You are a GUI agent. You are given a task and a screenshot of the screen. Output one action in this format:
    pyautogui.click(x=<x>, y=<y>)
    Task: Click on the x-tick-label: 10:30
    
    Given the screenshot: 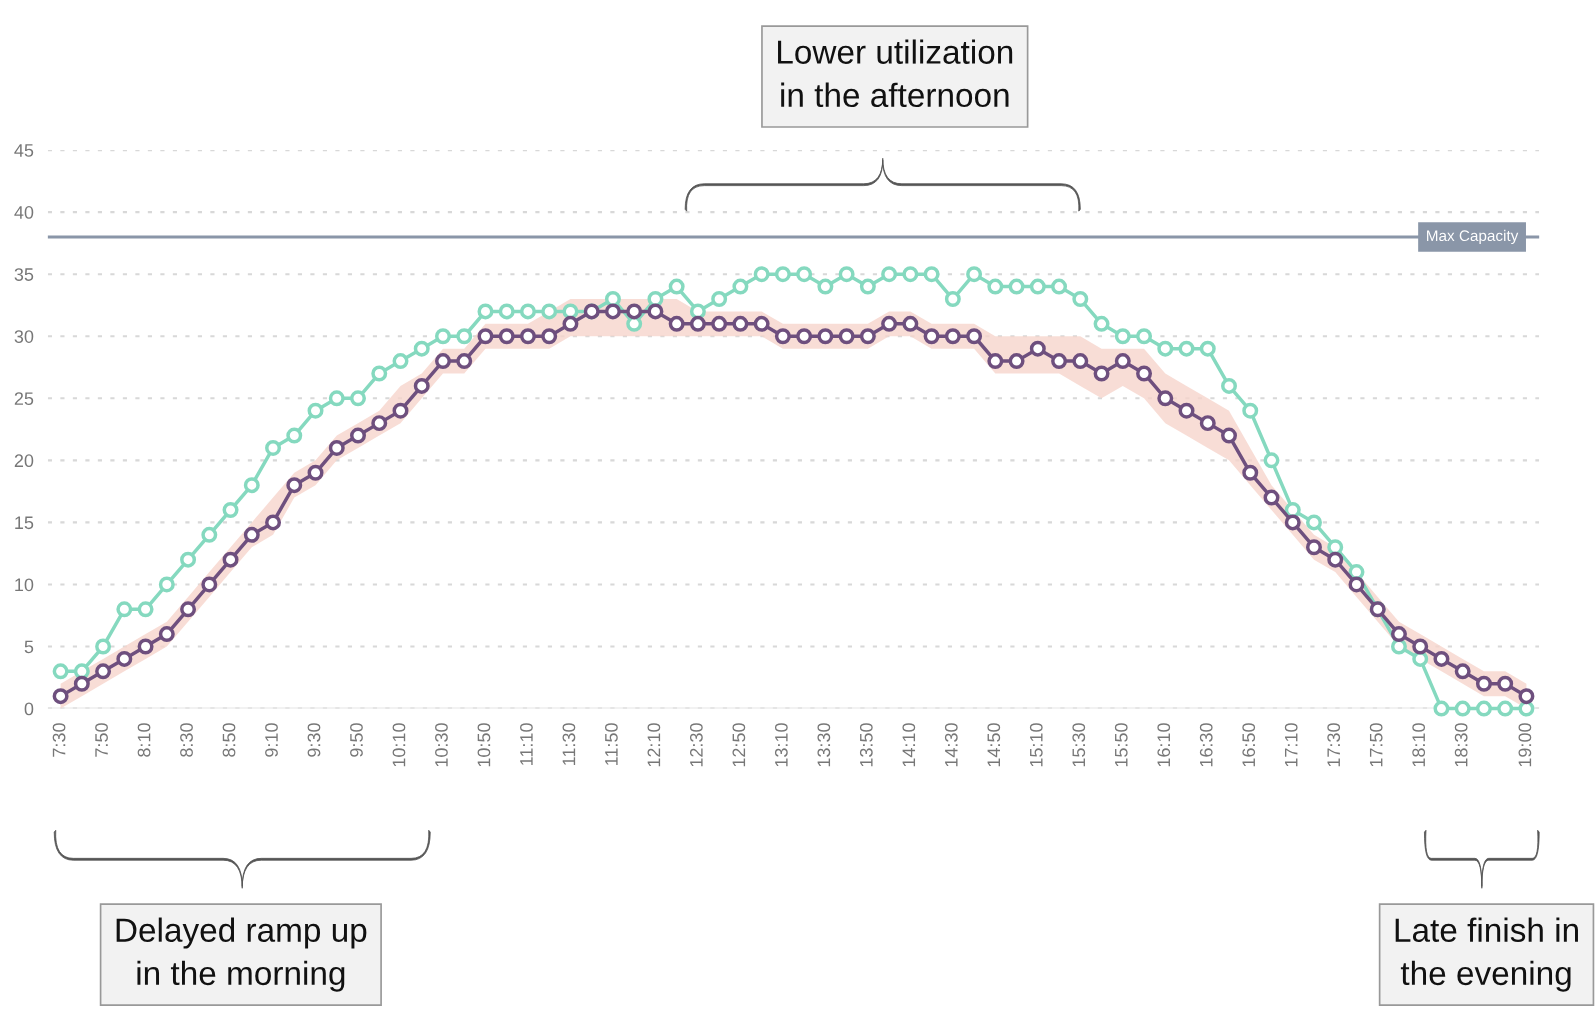 What is the action you would take?
    pyautogui.click(x=441, y=745)
    